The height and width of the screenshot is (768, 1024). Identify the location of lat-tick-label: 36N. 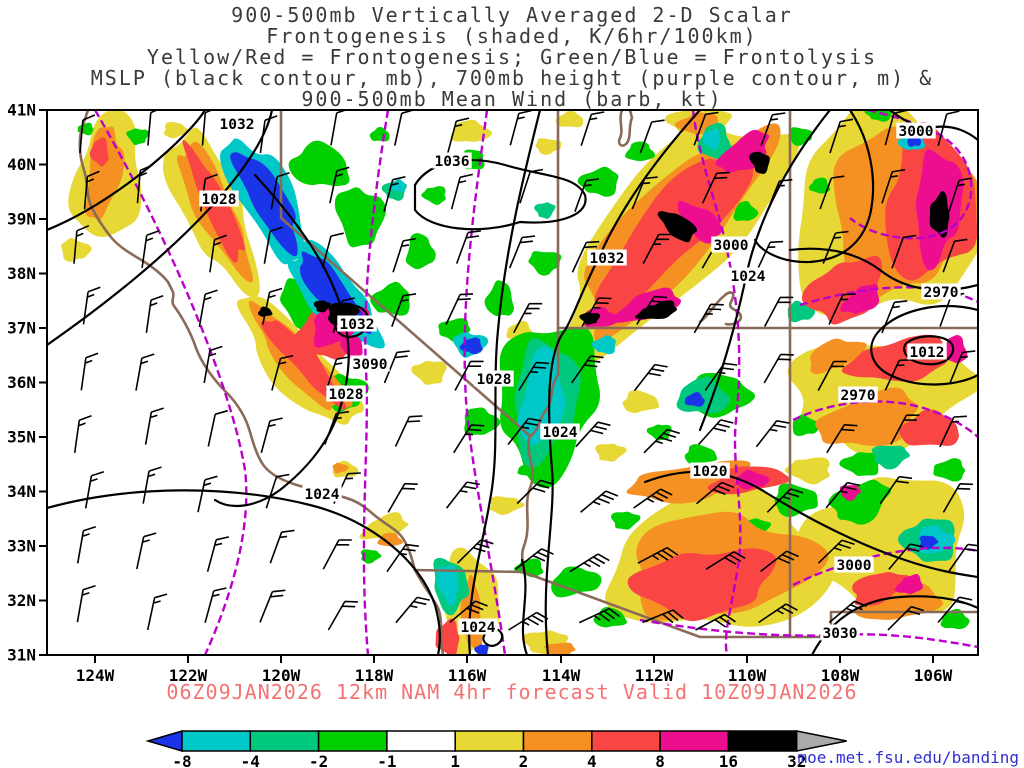
(21, 382).